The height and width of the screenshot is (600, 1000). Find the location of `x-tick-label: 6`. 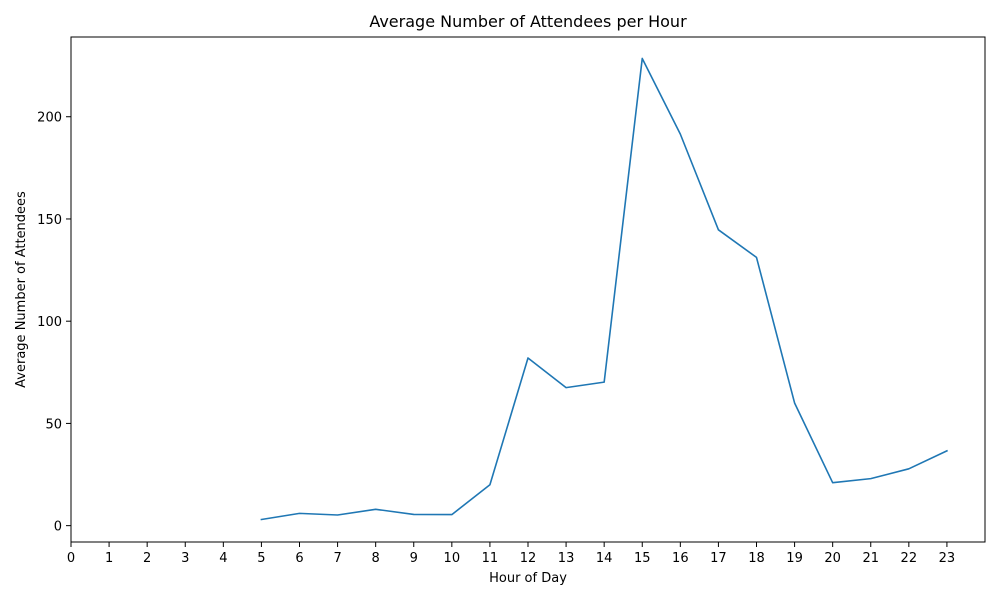

x-tick-label: 6 is located at coordinates (299, 558).